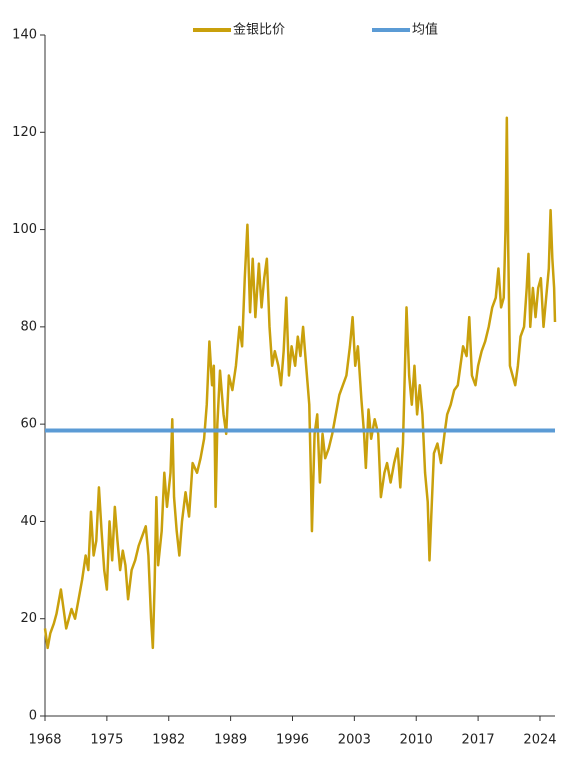 This screenshot has width=574, height=764. What do you see at coordinates (425, 30) in the screenshot?
I see `legend-label: 均值` at bounding box center [425, 30].